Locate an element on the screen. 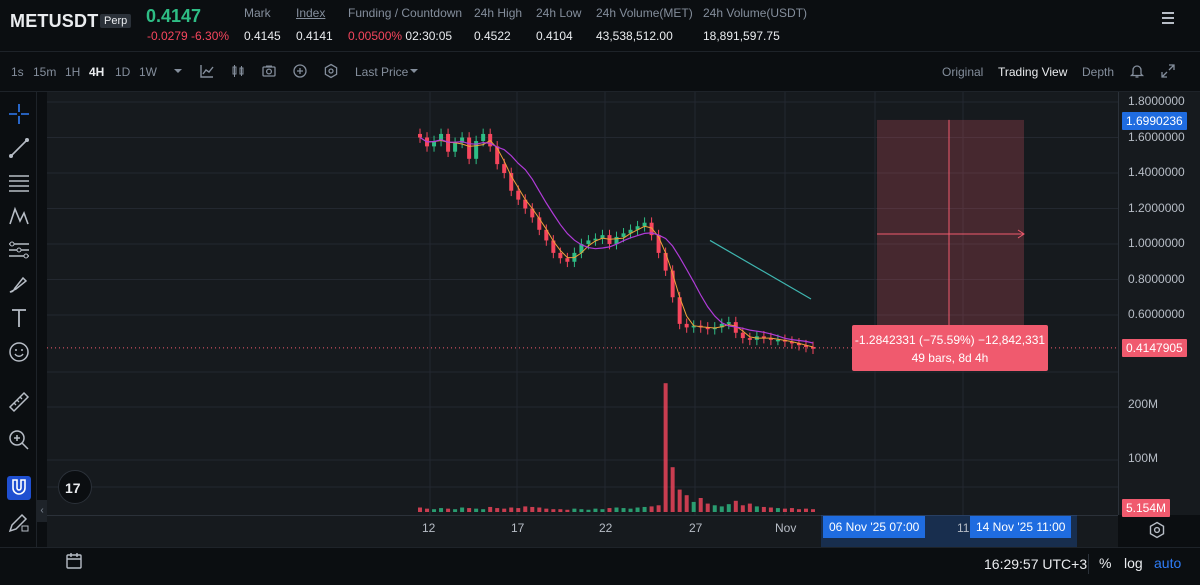 The height and width of the screenshot is (585, 1200). range-start-time-badge: 06 Nov '25 07:00 is located at coordinates (874, 527).